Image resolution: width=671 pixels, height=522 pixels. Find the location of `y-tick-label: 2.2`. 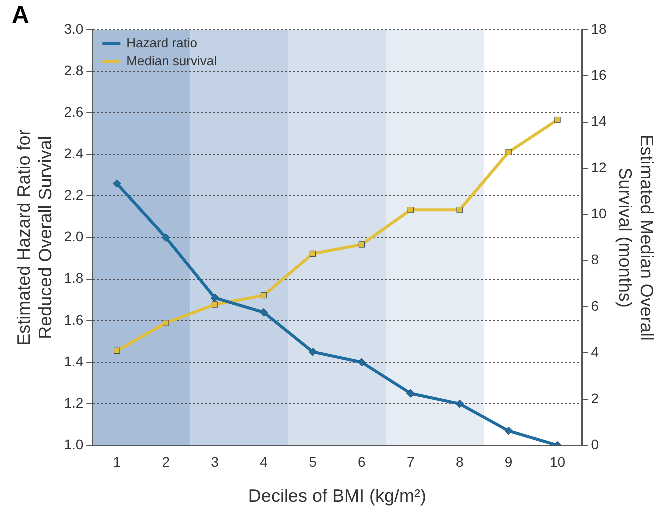

y-tick-label: 2.2 is located at coordinates (74, 195).